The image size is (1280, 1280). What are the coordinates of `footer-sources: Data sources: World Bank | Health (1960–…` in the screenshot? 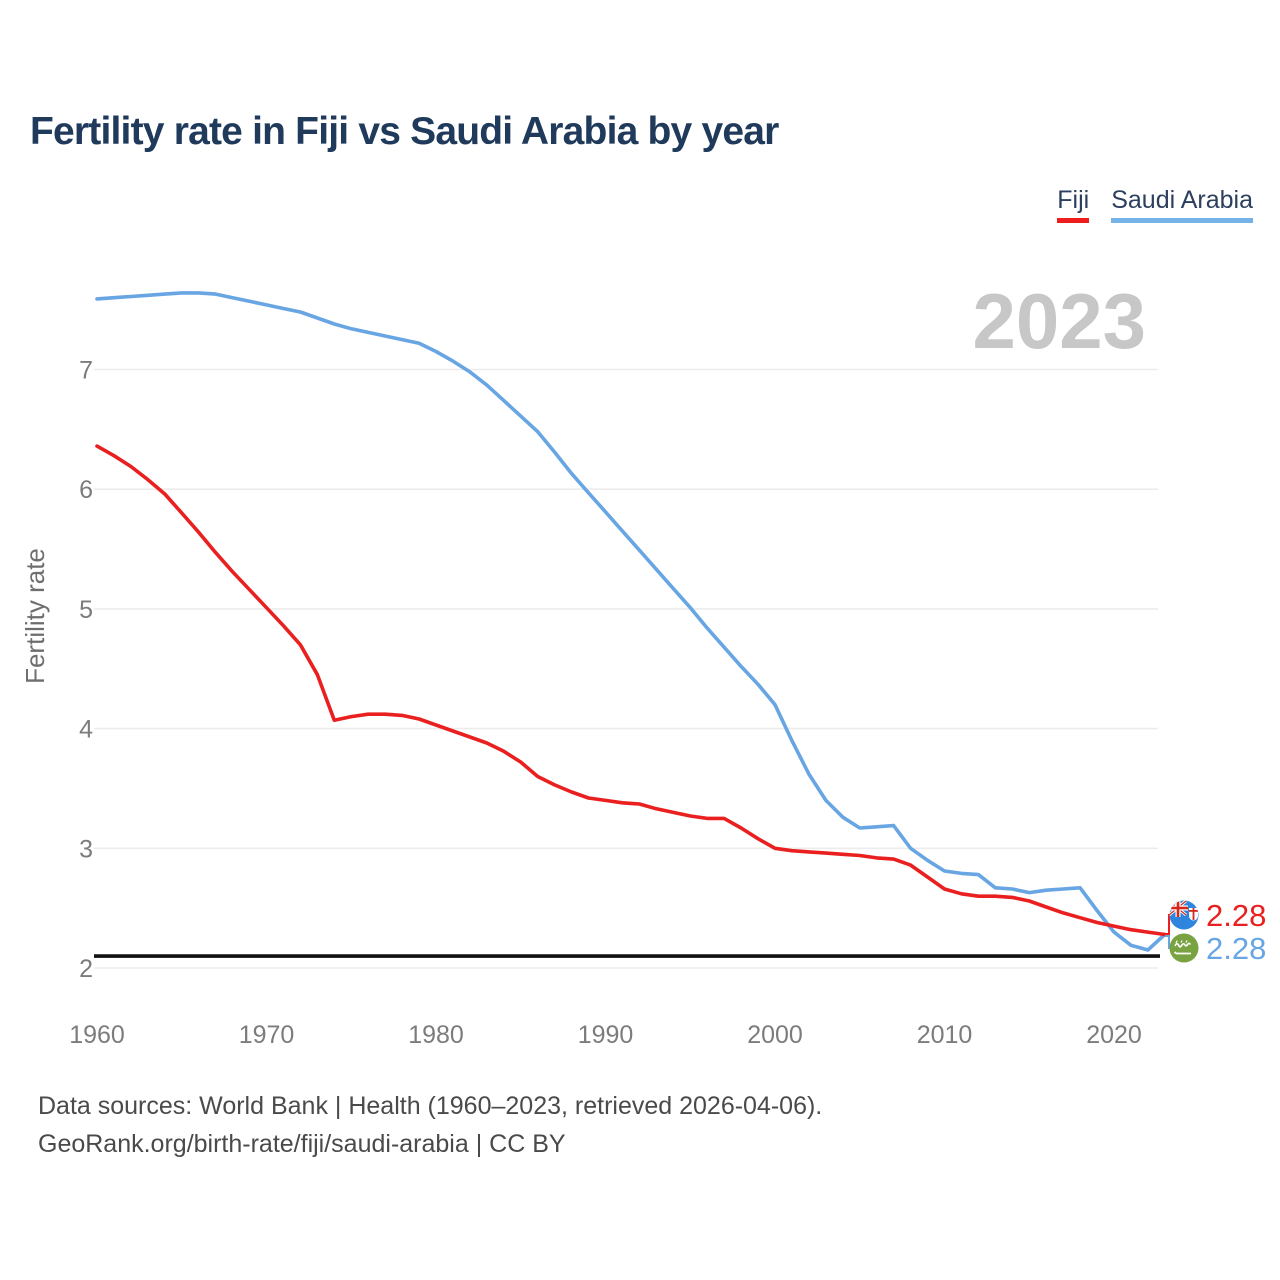 It's located at (430, 1106).